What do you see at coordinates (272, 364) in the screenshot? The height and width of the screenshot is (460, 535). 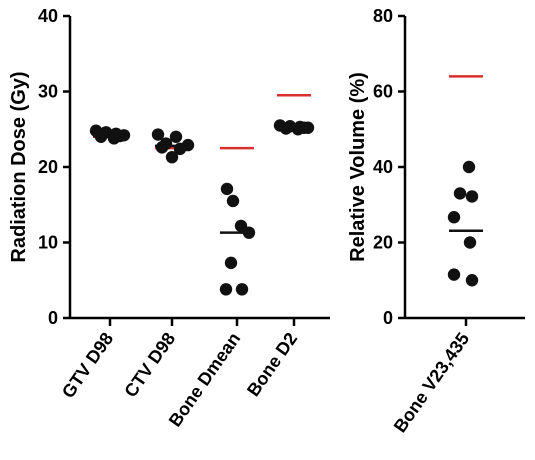 I see `x-tick-label-bone-d2: Bone D2` at bounding box center [272, 364].